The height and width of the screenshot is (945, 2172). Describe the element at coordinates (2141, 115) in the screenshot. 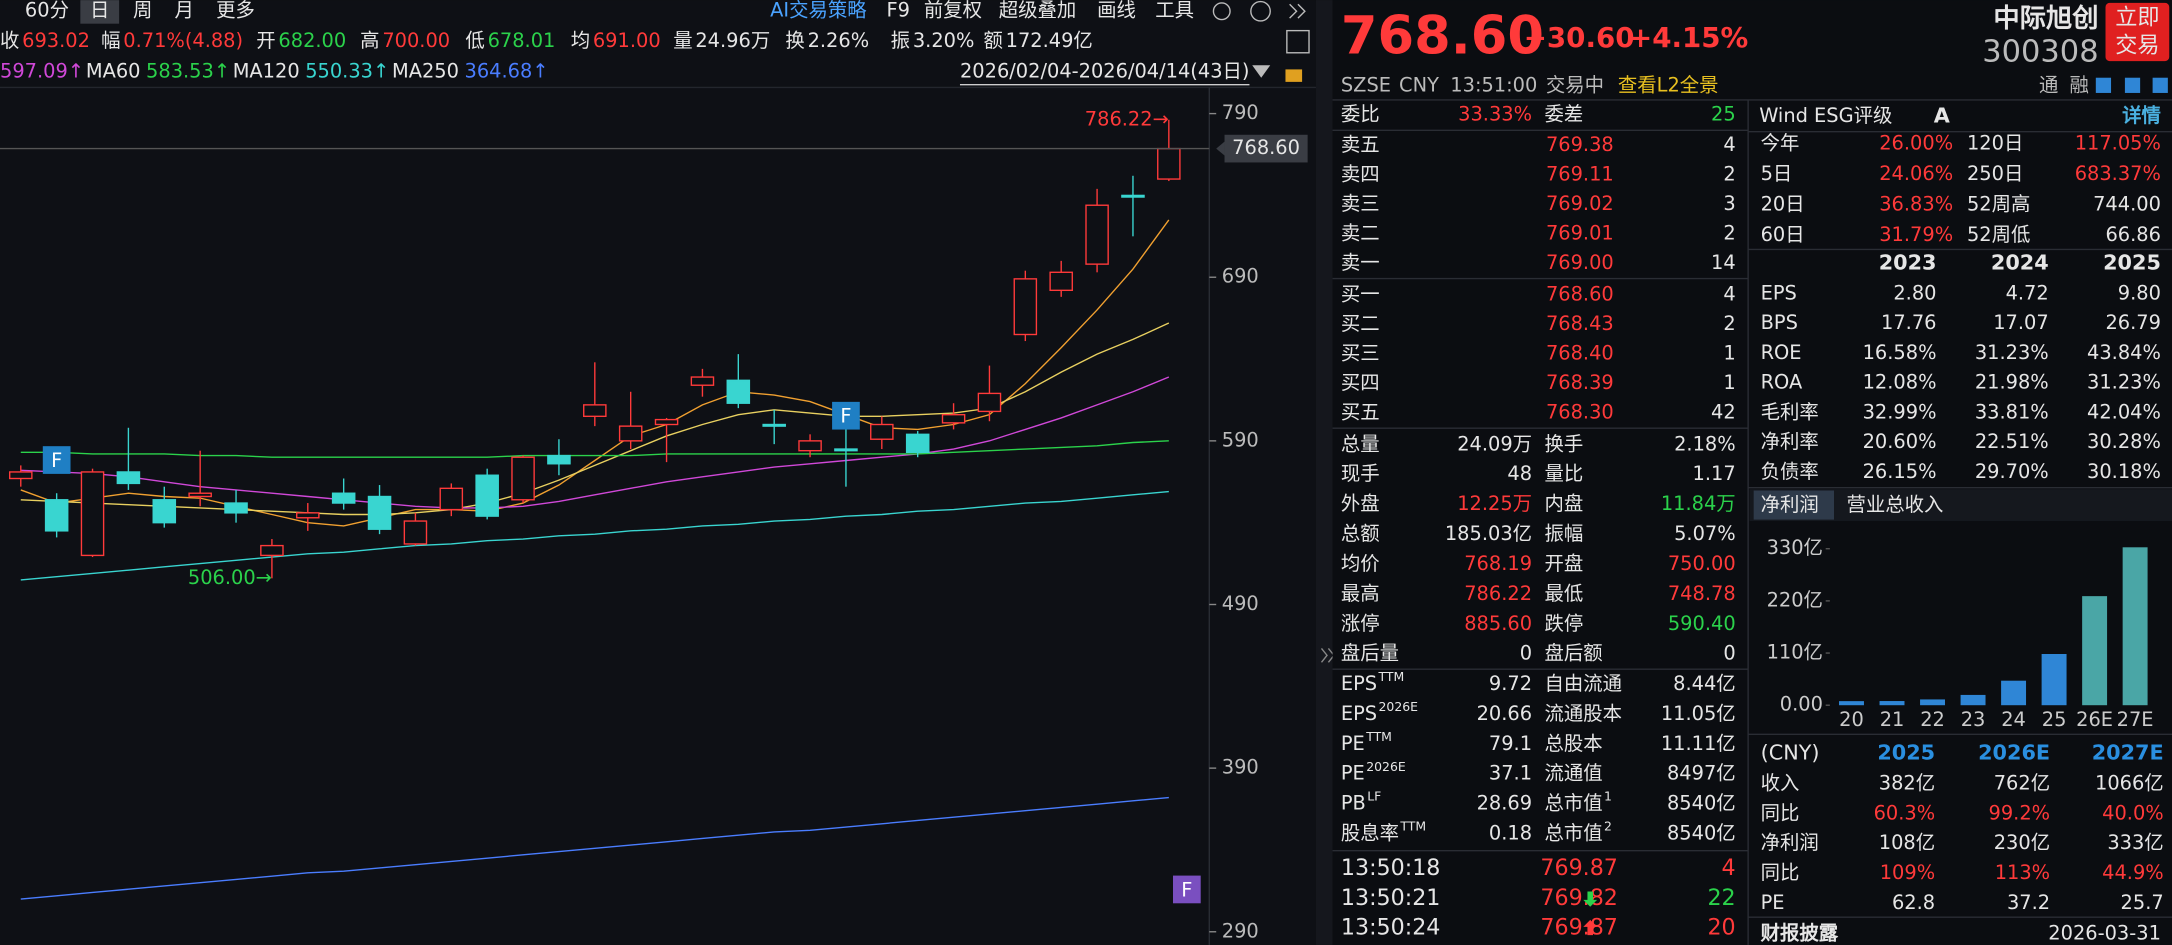

I see `esg-link: 详情` at that location.